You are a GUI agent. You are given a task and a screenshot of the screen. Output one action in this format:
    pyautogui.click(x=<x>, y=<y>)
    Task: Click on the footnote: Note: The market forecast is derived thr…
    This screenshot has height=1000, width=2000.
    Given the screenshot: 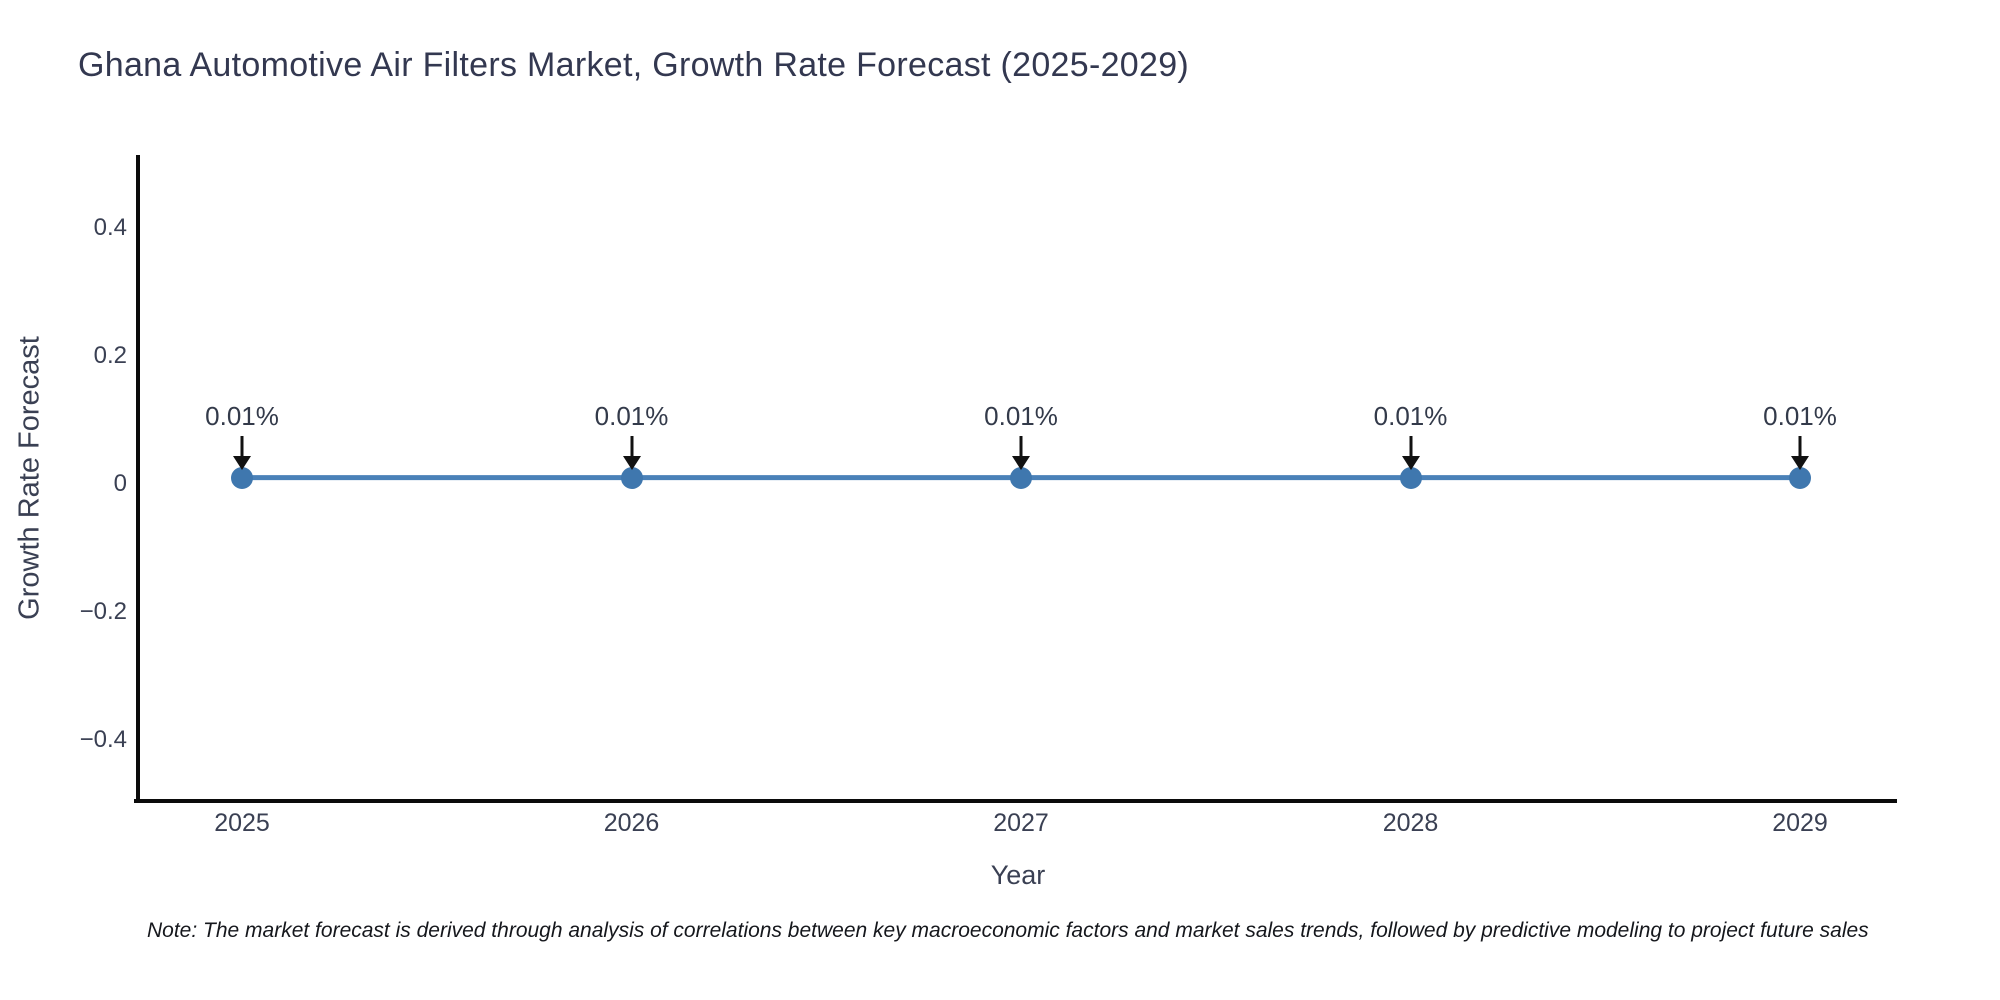 What is the action you would take?
    pyautogui.click(x=1008, y=930)
    